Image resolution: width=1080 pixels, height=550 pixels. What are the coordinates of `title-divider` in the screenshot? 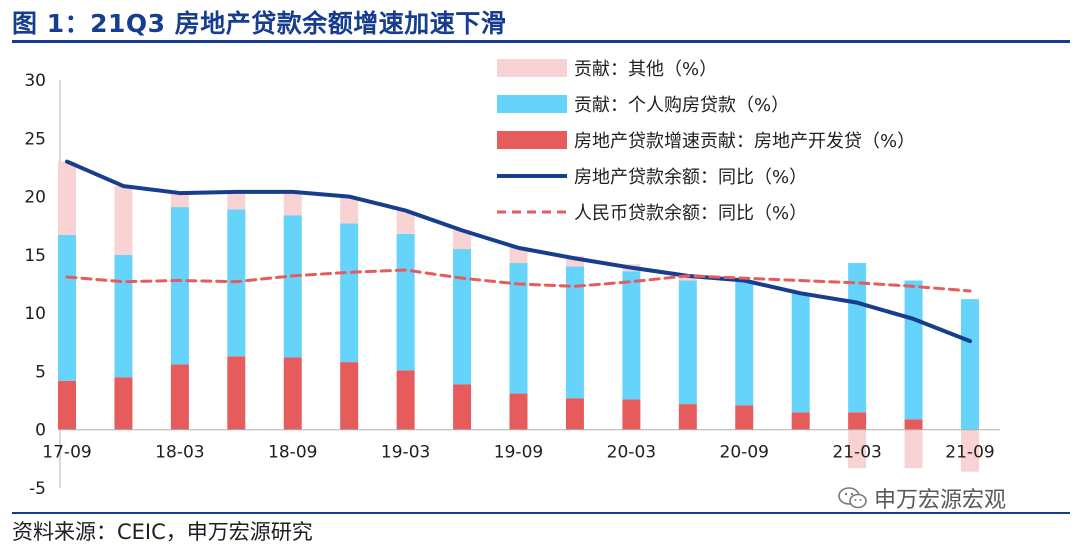 It's located at (541, 41).